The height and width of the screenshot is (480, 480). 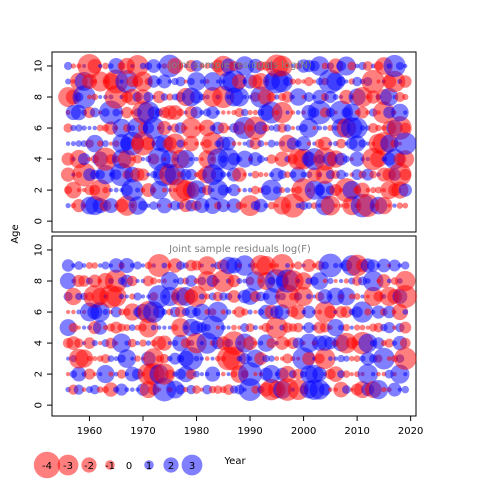 What do you see at coordinates (47, 465) in the screenshot?
I see `legend-bubble` at bounding box center [47, 465].